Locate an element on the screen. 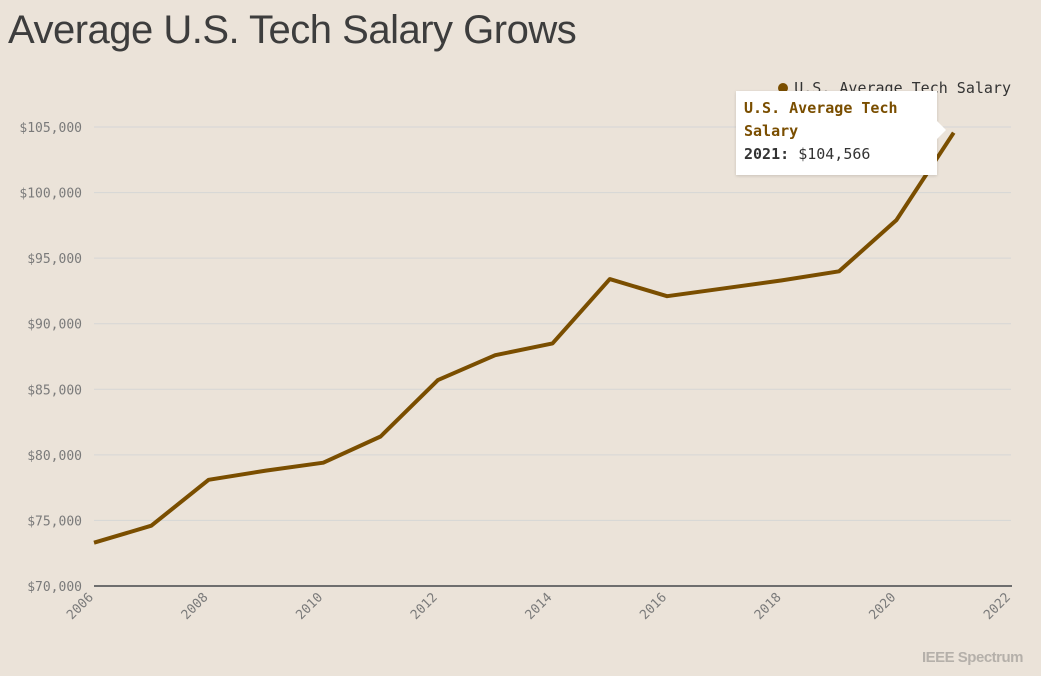 Image resolution: width=1041 pixels, height=676 pixels. y-tick-label: $80,000 is located at coordinates (54, 456).